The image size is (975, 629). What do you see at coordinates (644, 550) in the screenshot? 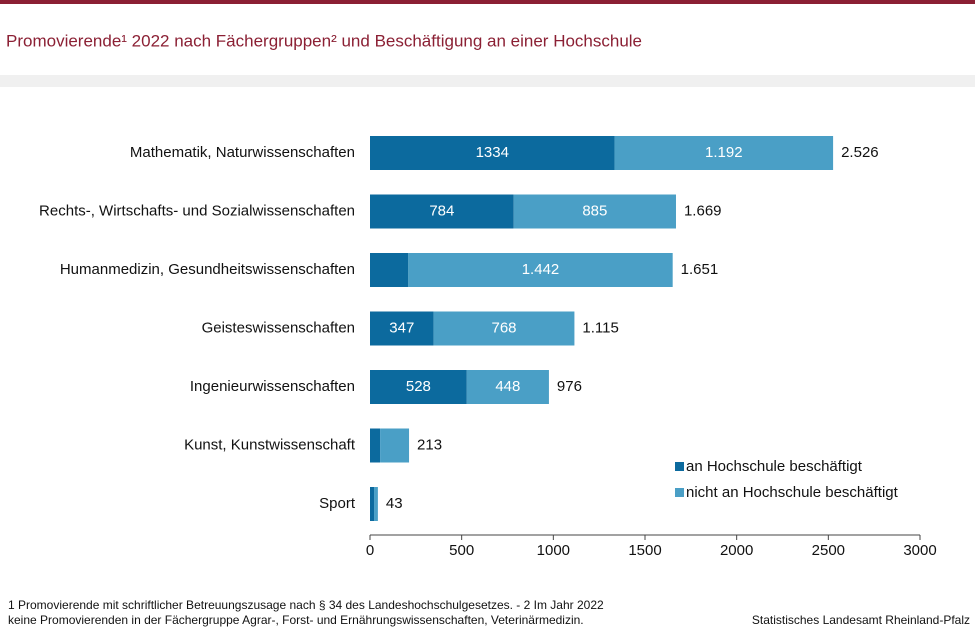
I see `x-tick-label: 1500` at bounding box center [644, 550].